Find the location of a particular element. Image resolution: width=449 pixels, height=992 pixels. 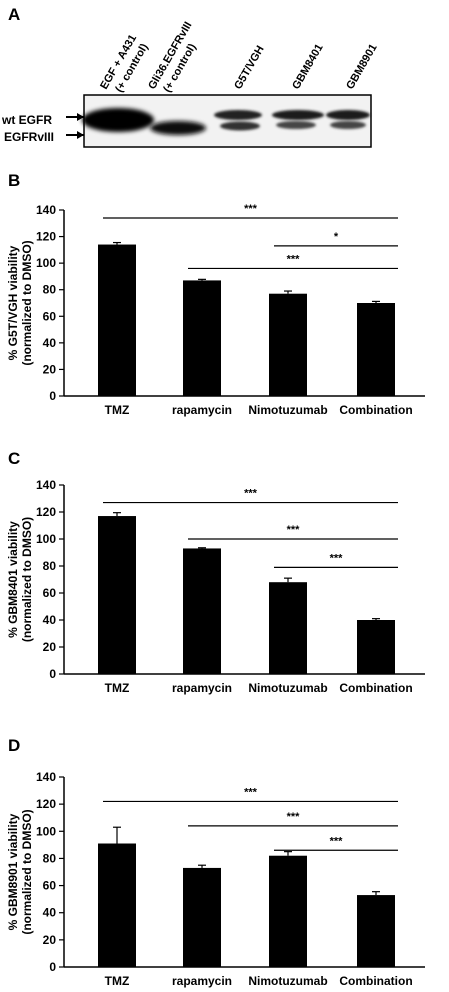

blot-bands is located at coordinates (226, 121).